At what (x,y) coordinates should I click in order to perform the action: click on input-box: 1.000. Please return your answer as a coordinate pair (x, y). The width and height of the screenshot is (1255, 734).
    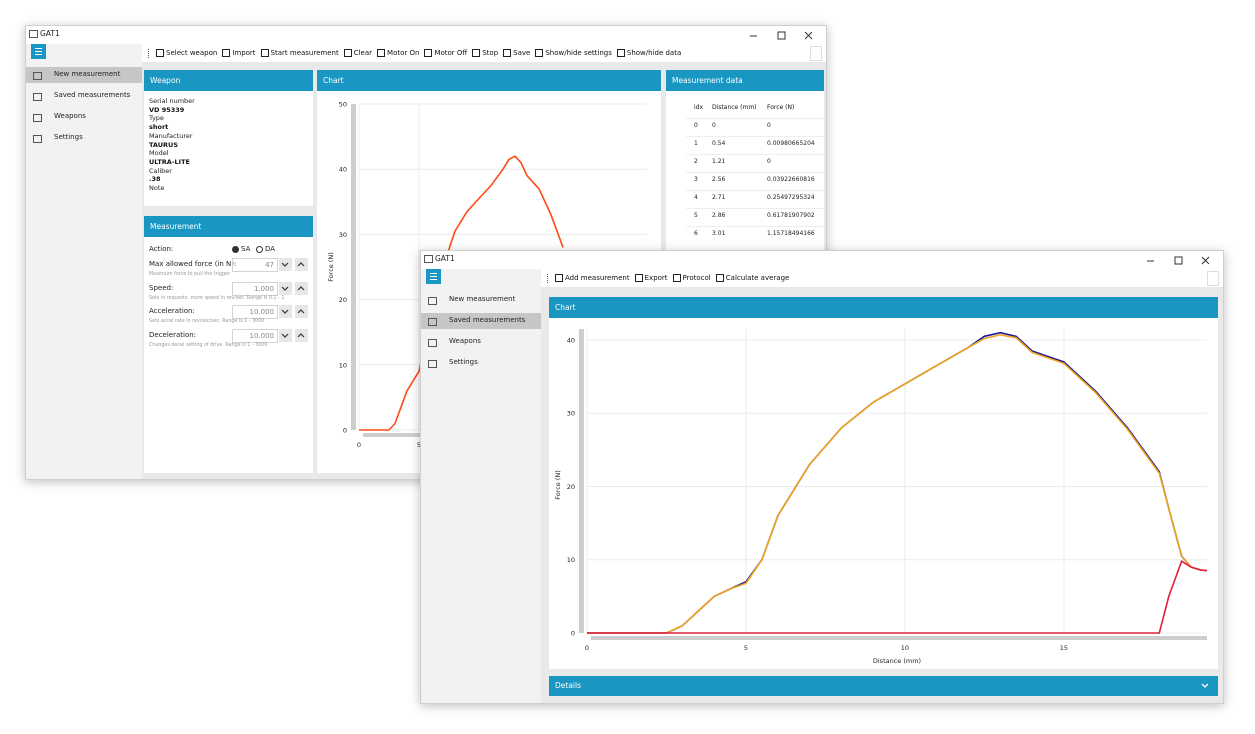
    Looking at the image, I should click on (255, 288).